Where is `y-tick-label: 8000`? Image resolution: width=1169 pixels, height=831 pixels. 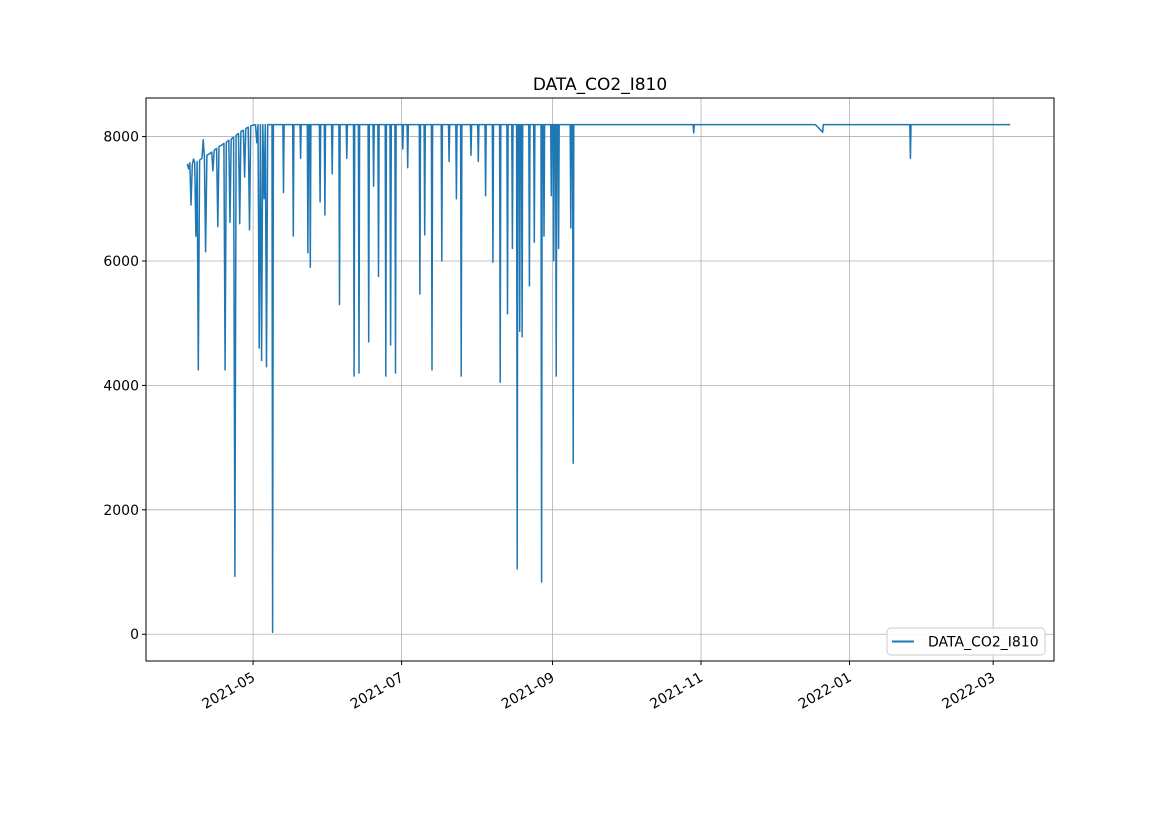
y-tick-label: 8000 is located at coordinates (121, 138).